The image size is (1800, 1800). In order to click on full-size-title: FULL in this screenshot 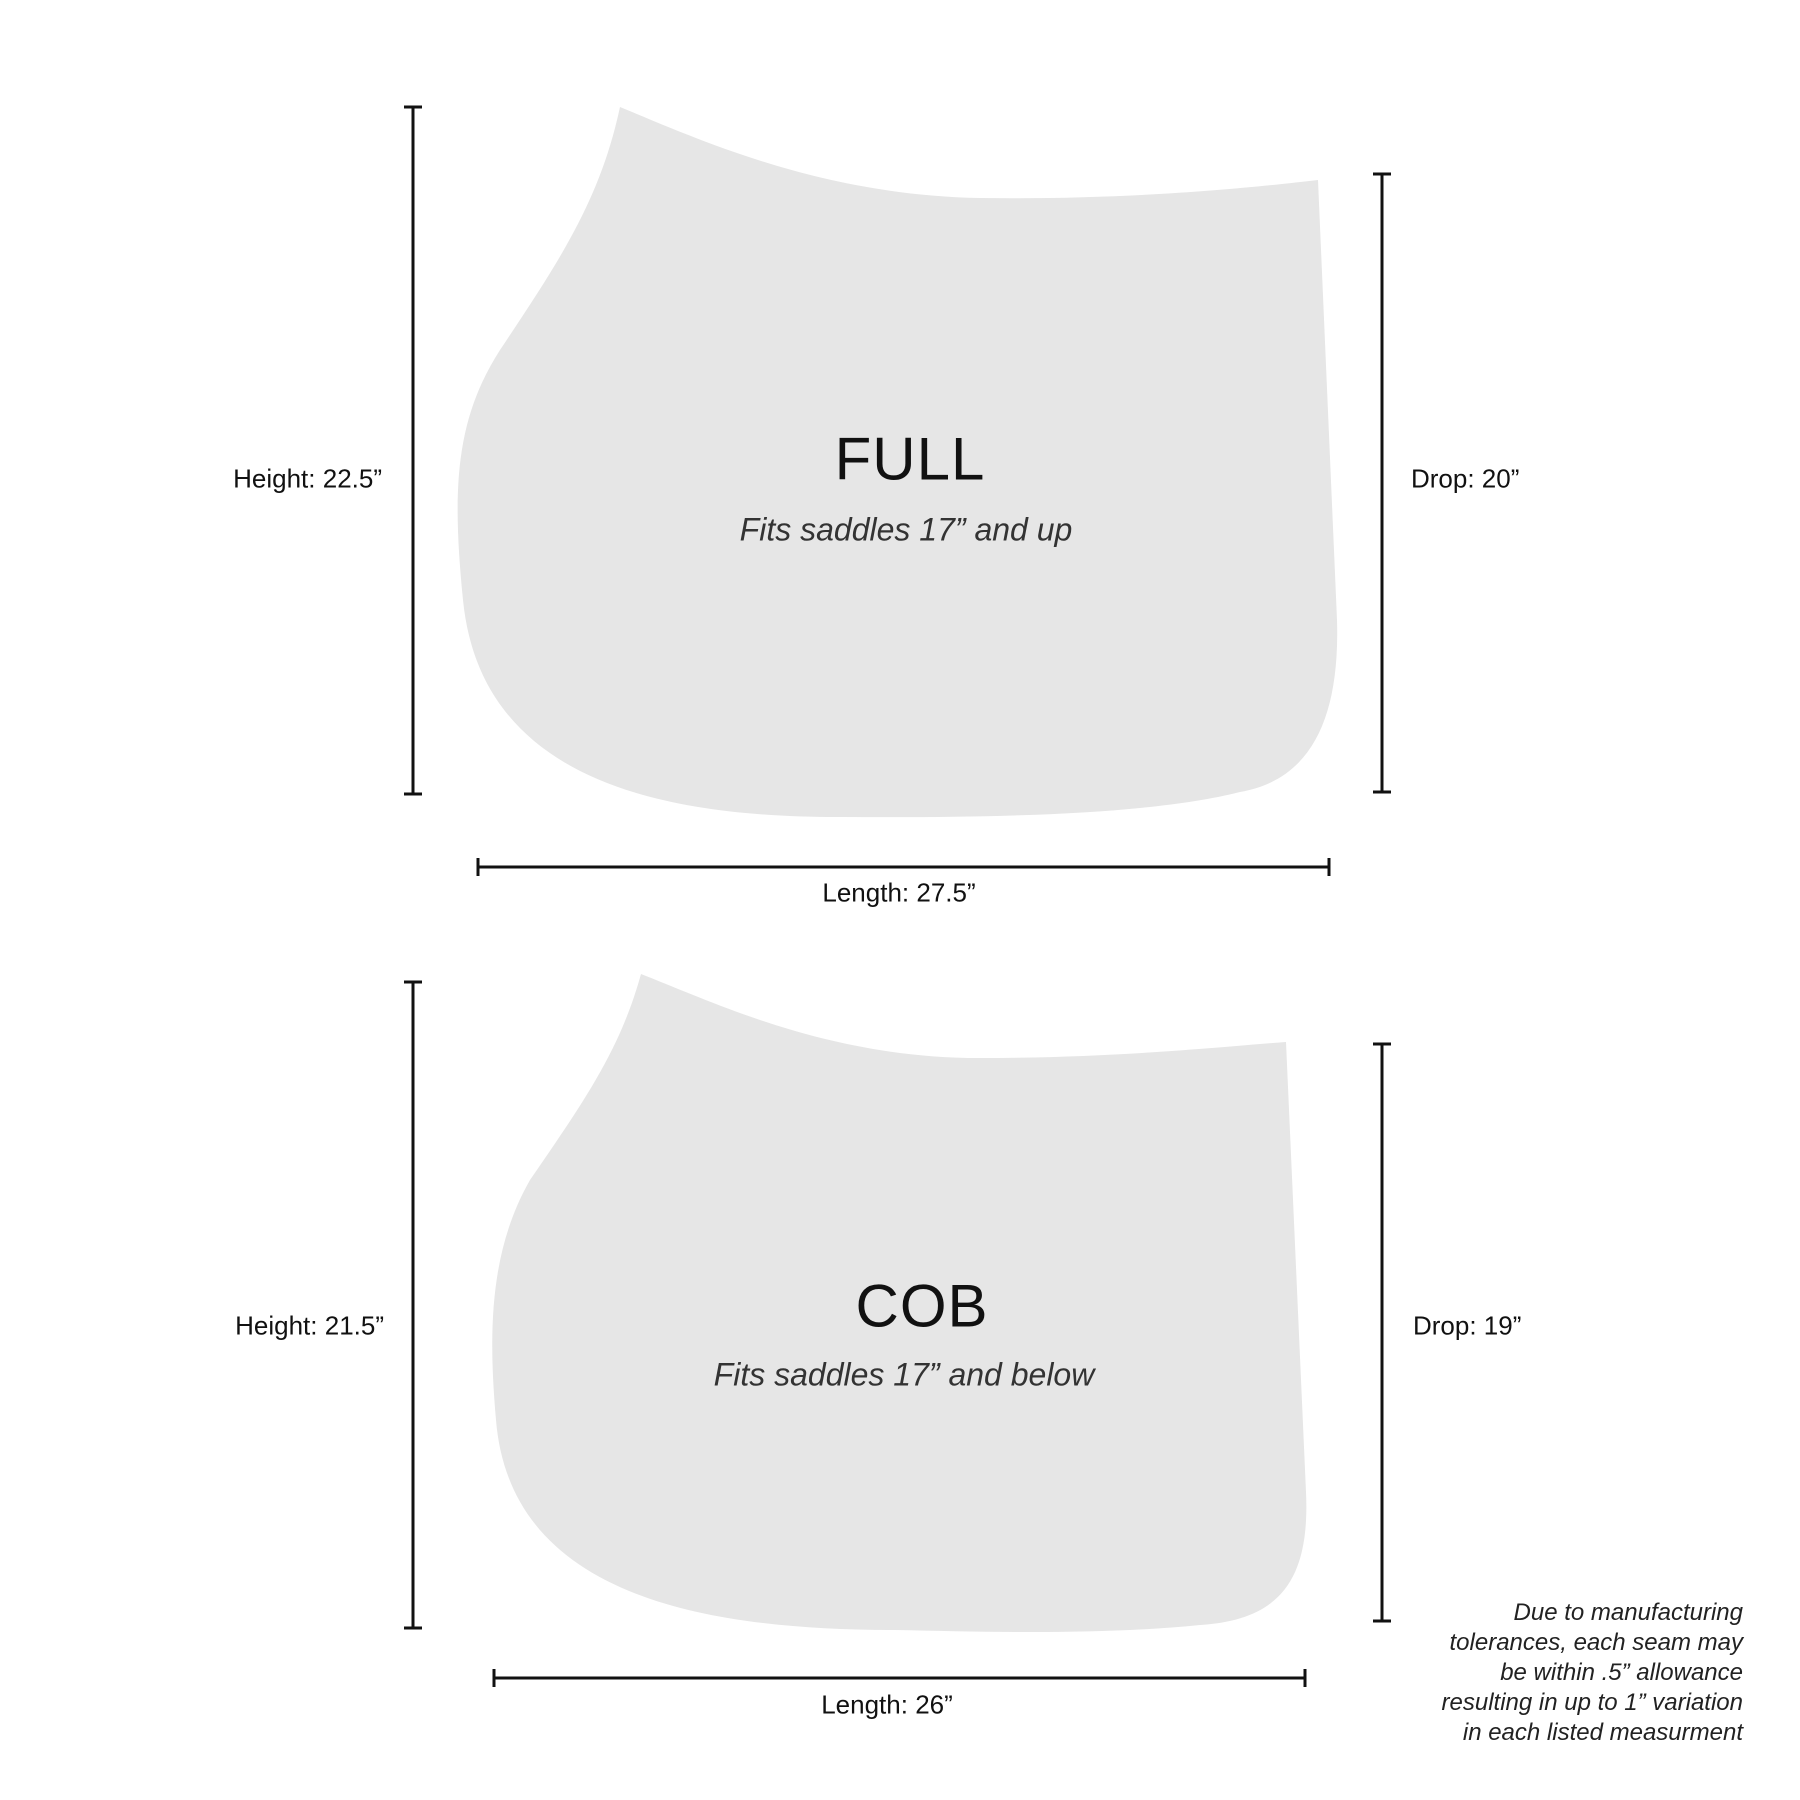, I will do `click(910, 459)`.